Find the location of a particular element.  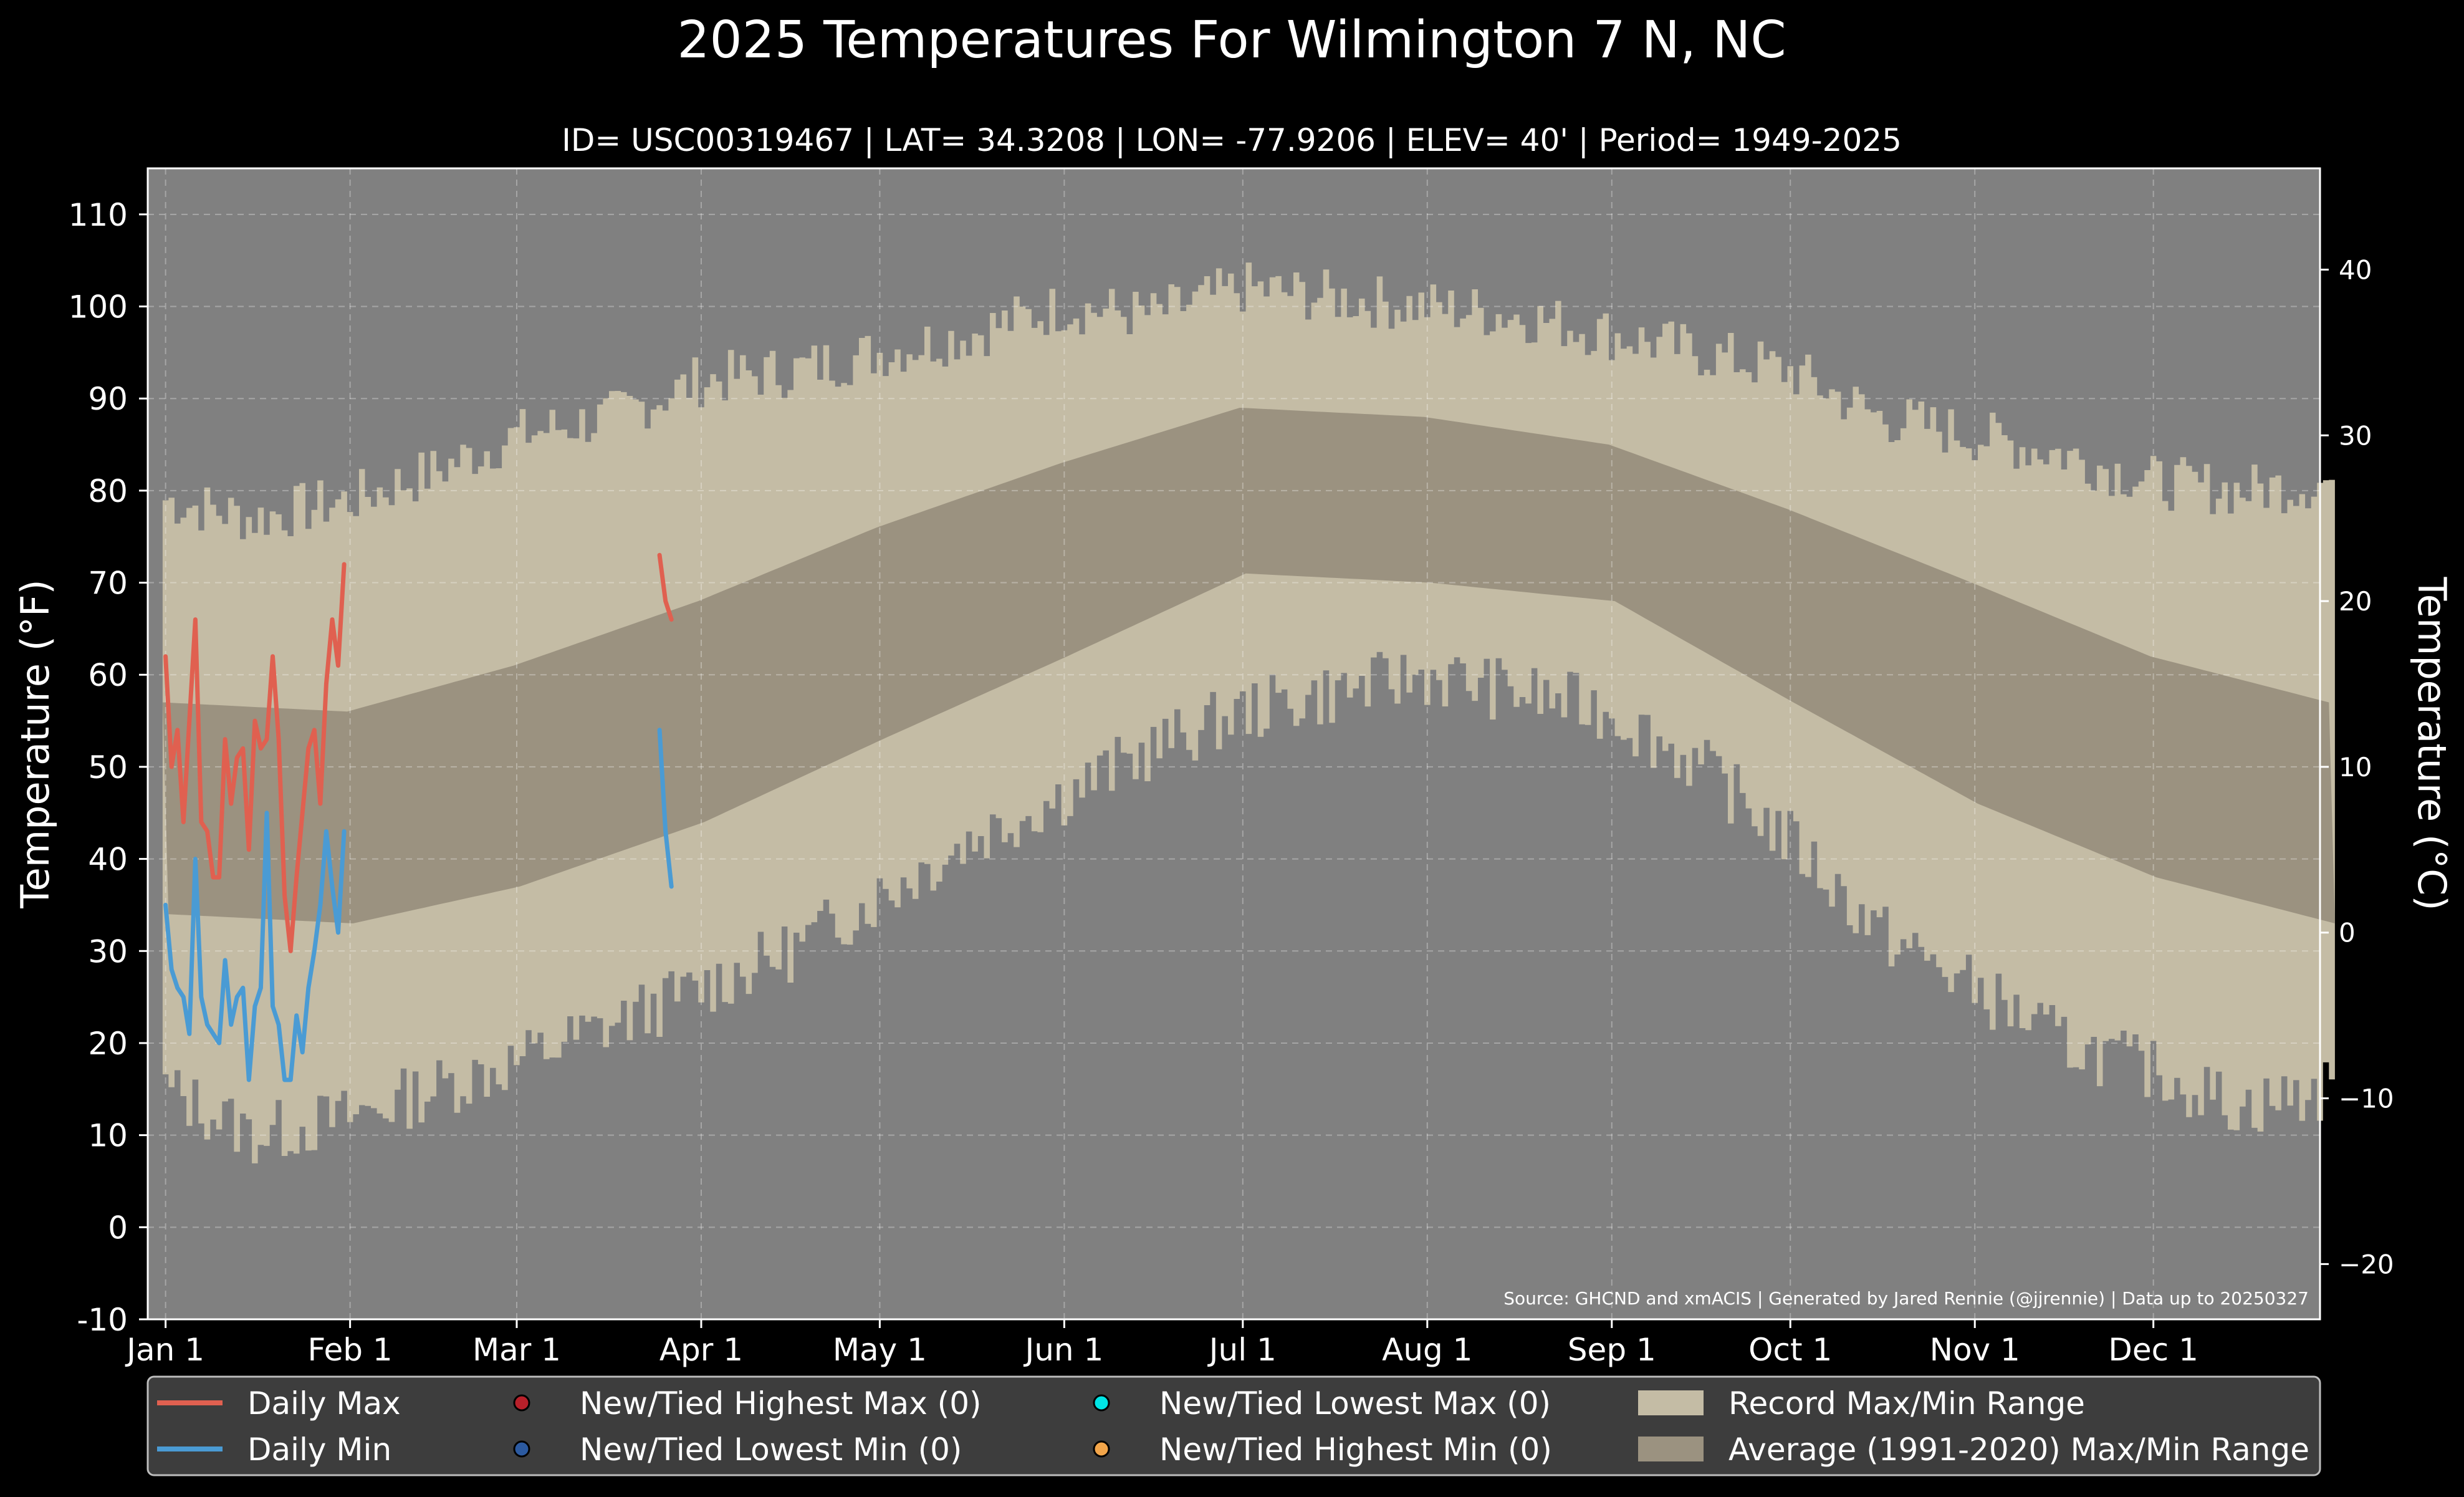

legend-item-record-max-min-range: Record Max/Min Range is located at coordinates (1862, 1403).